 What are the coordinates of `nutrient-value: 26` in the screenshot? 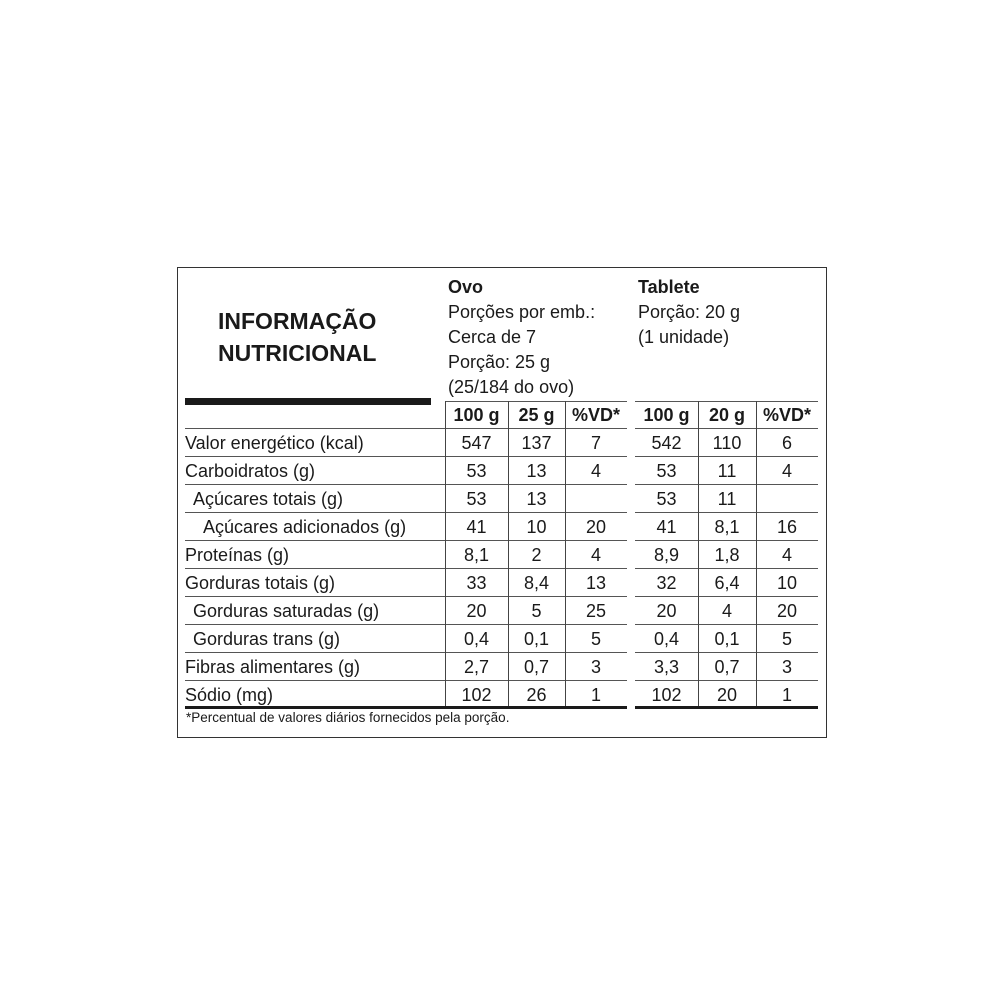 It's located at (536, 695).